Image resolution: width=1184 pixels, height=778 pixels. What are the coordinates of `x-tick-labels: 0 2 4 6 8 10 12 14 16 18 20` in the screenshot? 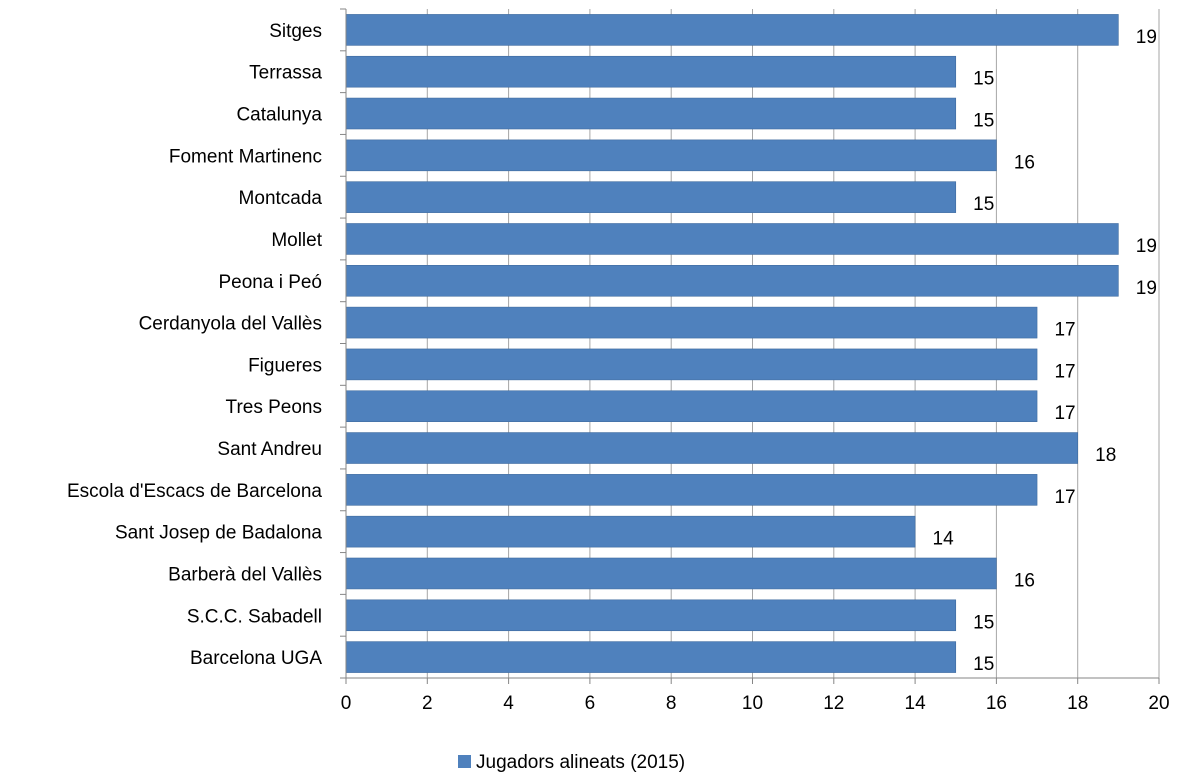 It's located at (755, 703).